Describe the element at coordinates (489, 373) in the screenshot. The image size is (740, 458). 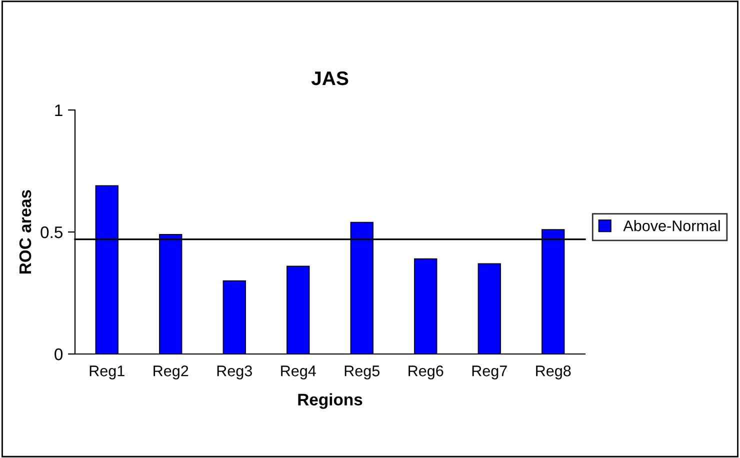
I see `x-tick-label: Reg7` at that location.